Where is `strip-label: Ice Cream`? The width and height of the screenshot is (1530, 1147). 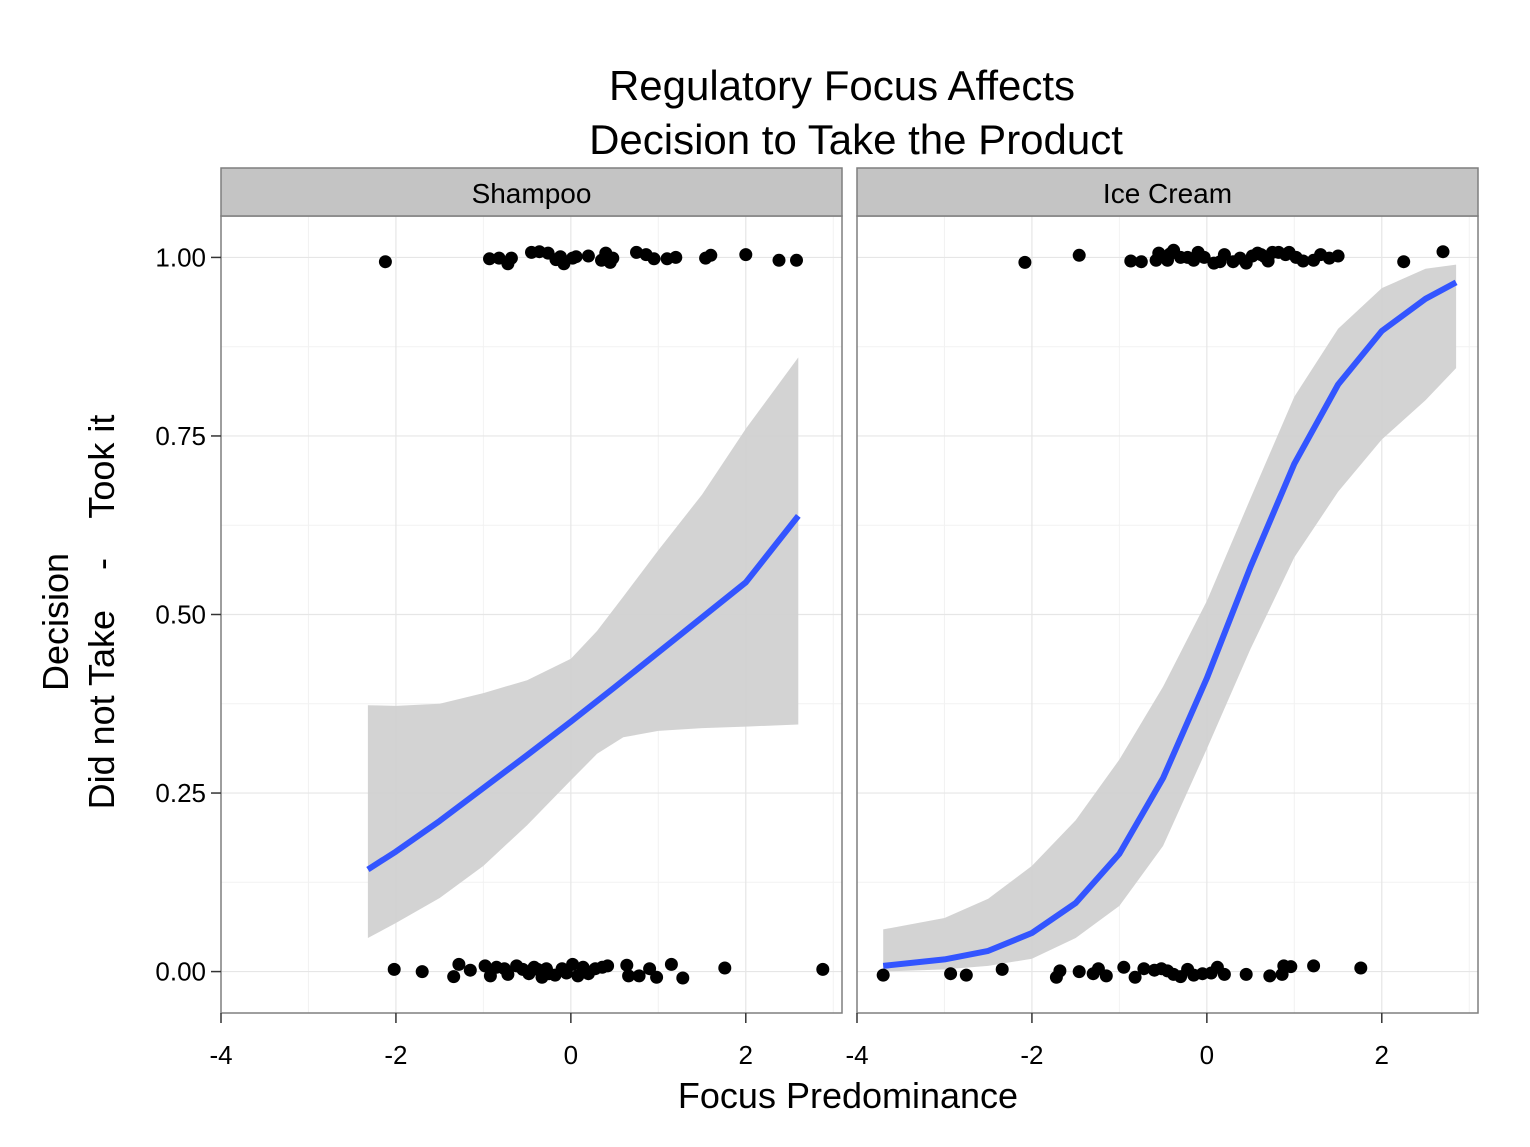 strip-label: Ice Cream is located at coordinates (1167, 193).